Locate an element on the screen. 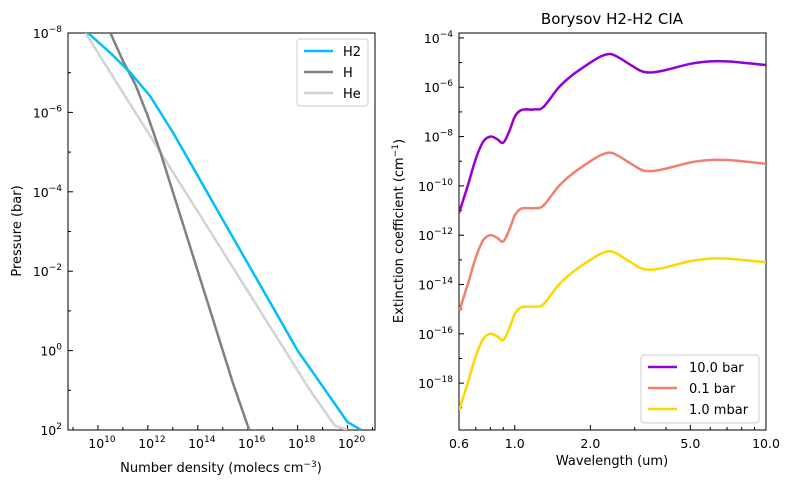 The height and width of the screenshot is (490, 790). left-legend: H2 H He is located at coordinates (332, 72).